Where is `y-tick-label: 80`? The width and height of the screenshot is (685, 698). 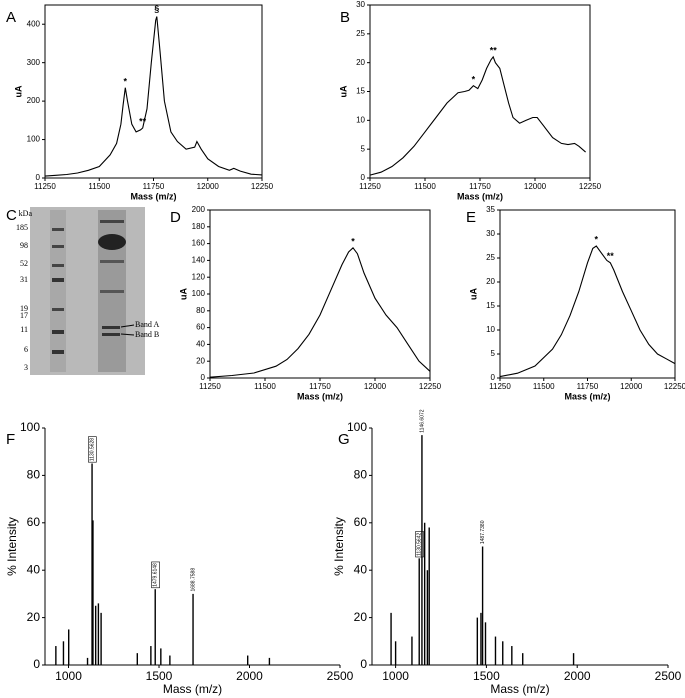 y-tick-label: 80 is located at coordinates (200, 310).